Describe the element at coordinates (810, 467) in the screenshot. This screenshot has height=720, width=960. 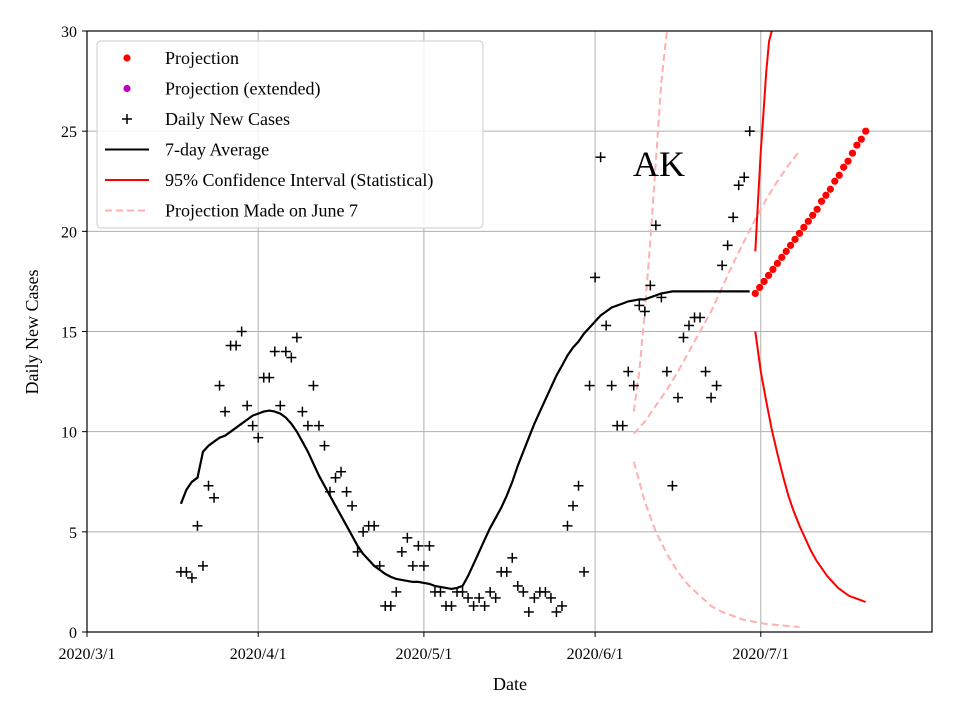
I see `ci-lower-line` at that location.